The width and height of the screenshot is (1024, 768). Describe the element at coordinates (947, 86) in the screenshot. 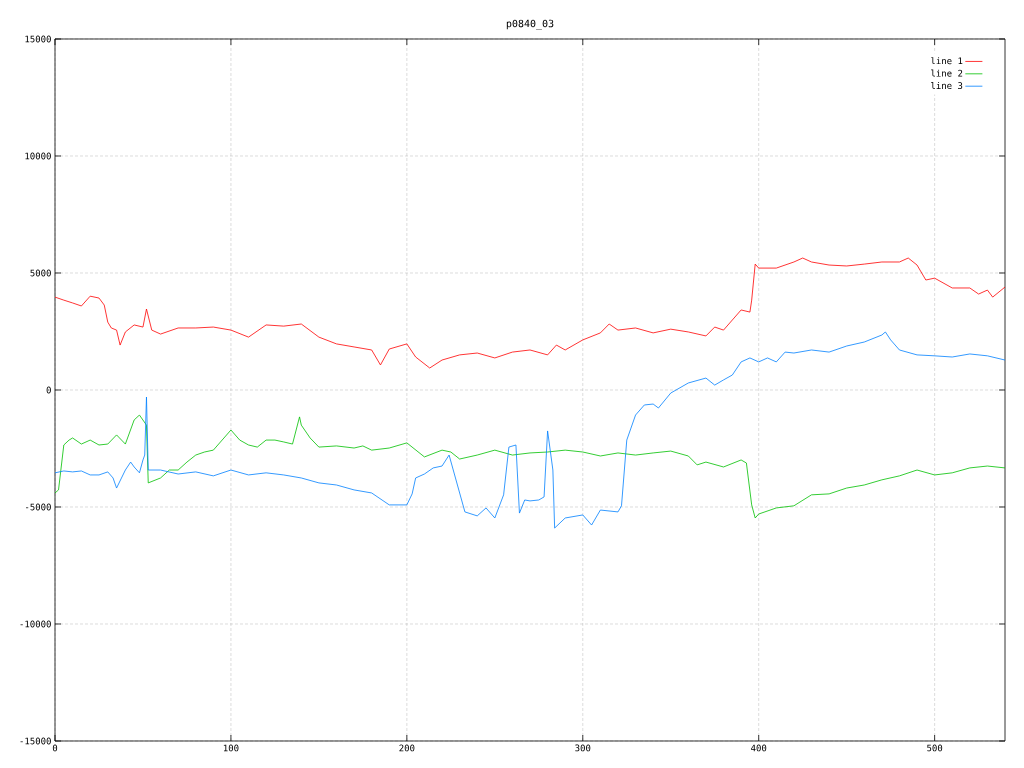

I see `legend-label: line 3` at that location.